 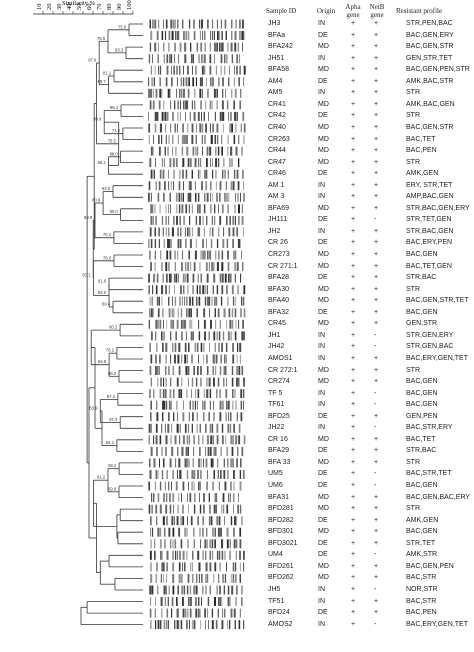 What do you see at coordinates (113, 419) in the screenshot?
I see `node-similarity-label: 67.3` at bounding box center [113, 419].